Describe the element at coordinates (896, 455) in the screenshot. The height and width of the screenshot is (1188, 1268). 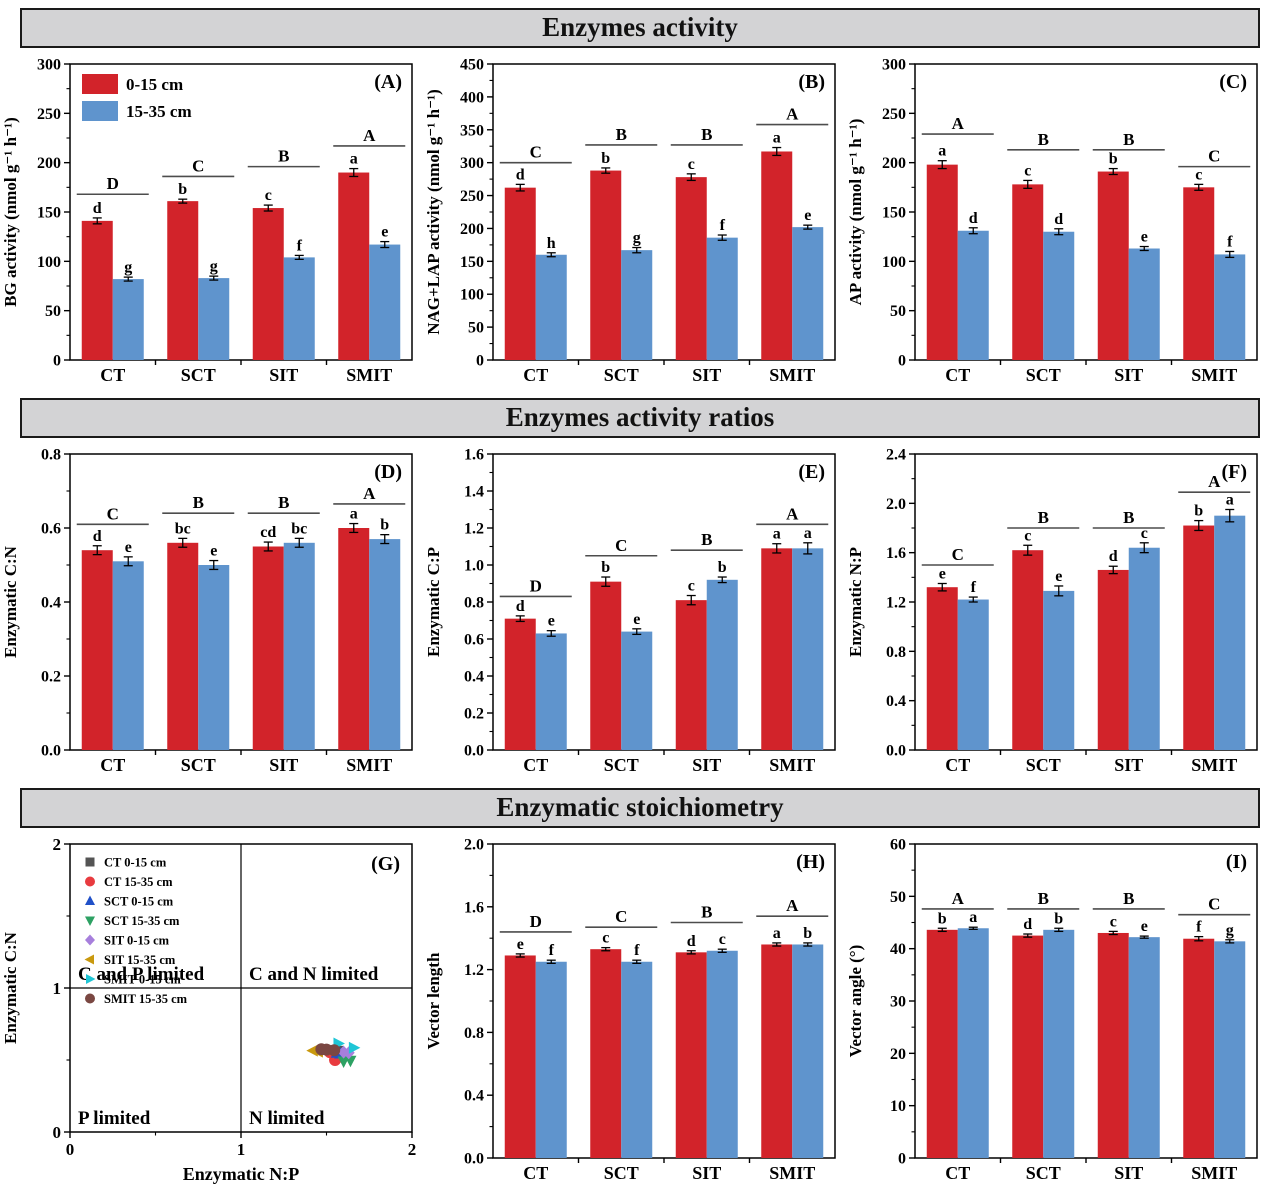
I see `y-tick-label: 2.4` at that location.